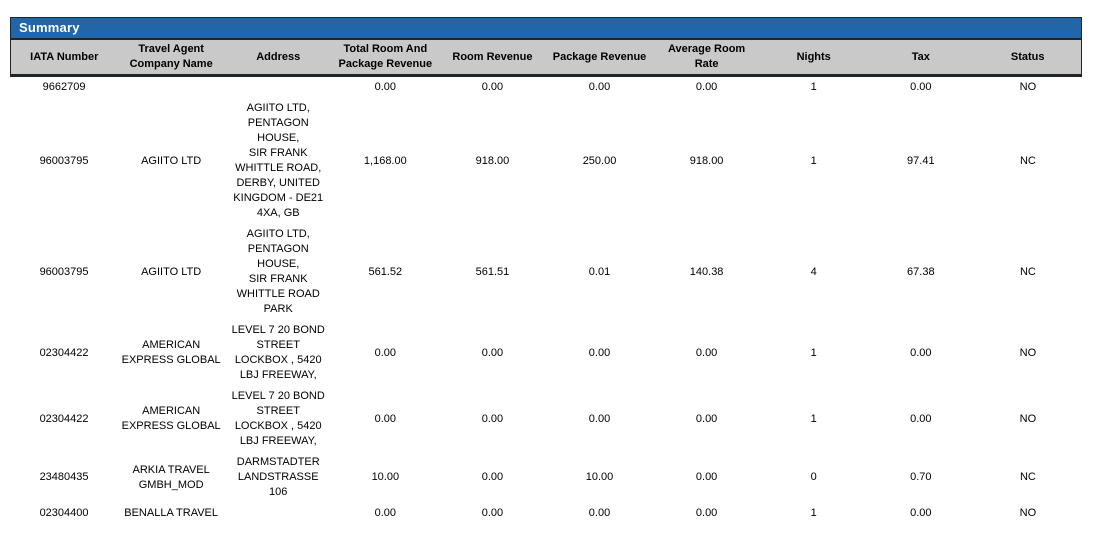 The width and height of the screenshot is (1104, 539). What do you see at coordinates (599, 161) in the screenshot?
I see `cell-package_revenue: 250.00` at bounding box center [599, 161].